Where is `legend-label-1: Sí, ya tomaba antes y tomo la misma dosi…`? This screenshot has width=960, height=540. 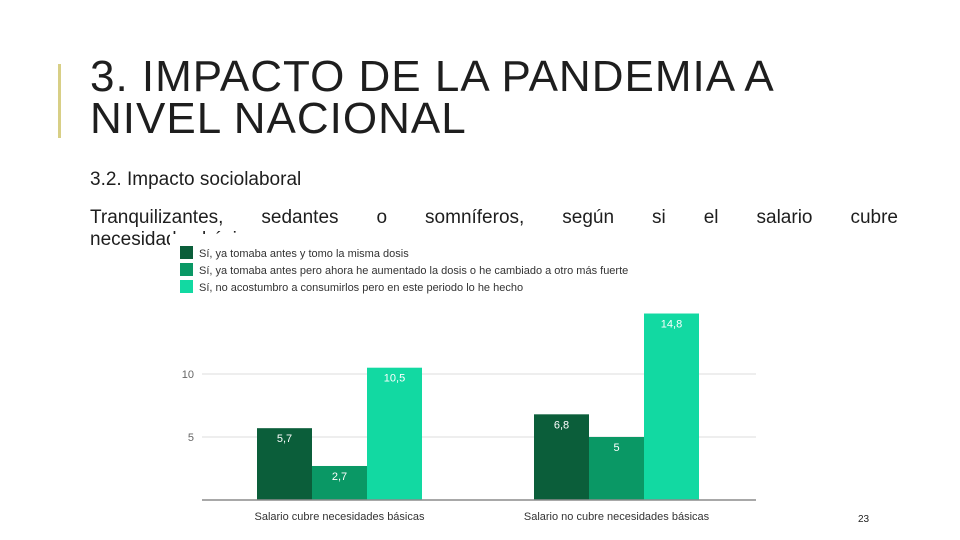 legend-label-1: Sí, ya tomaba antes y tomo la misma dosi… is located at coordinates (304, 254).